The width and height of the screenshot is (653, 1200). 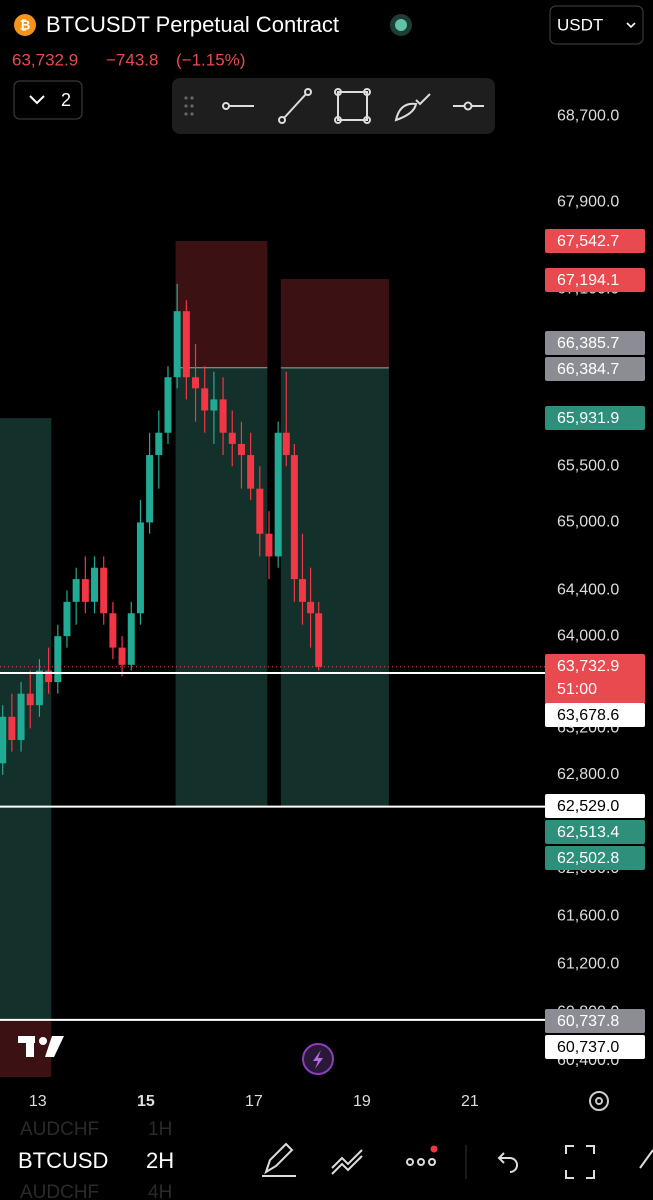 I want to click on indicator-caret, so click(x=37, y=100).